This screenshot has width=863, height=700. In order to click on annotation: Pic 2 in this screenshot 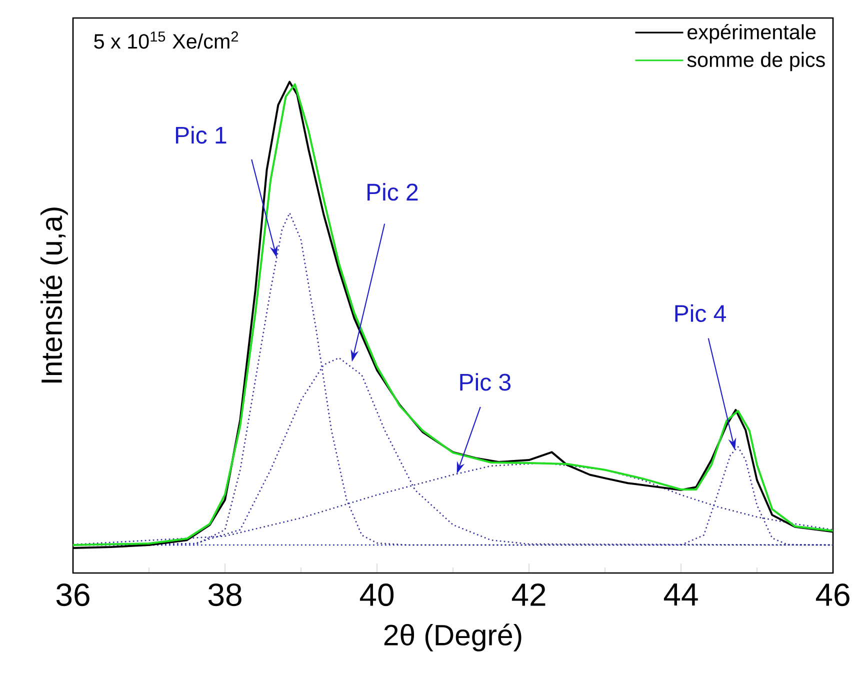, I will do `click(392, 192)`.